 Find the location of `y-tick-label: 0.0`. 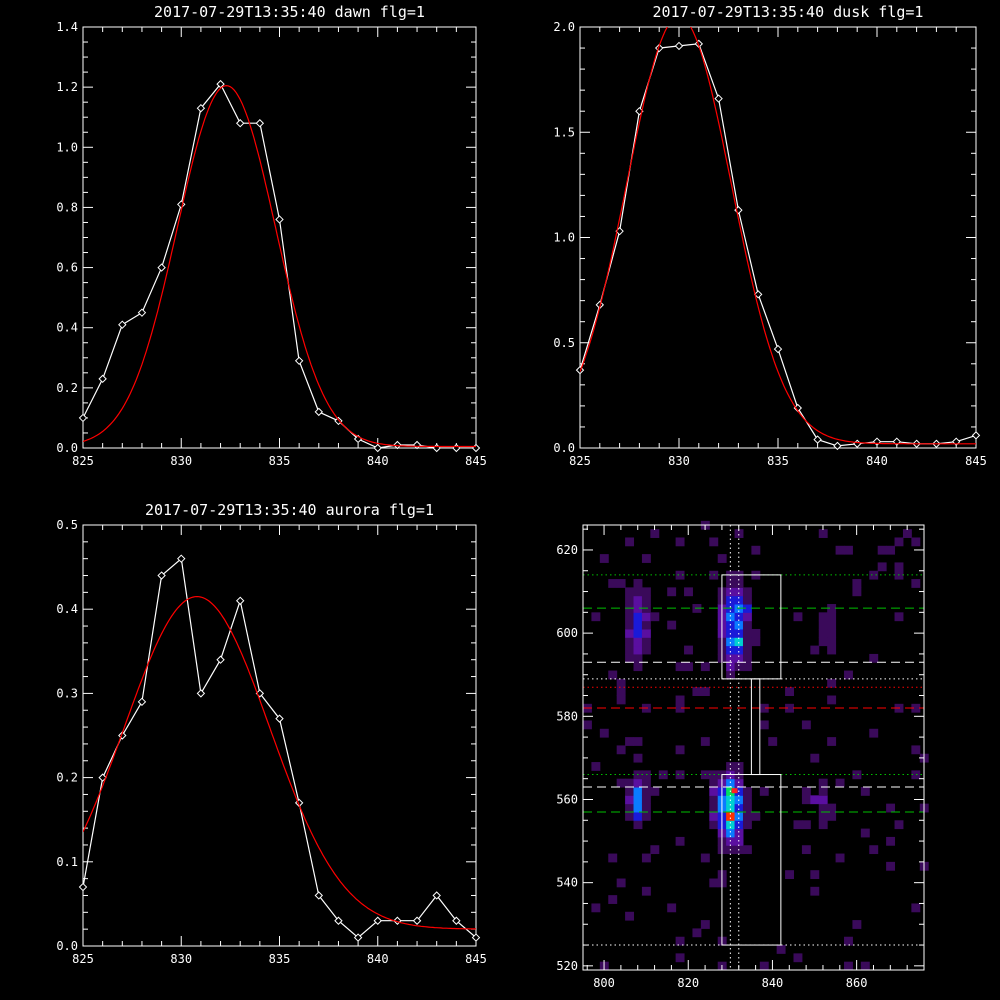

y-tick-label: 0.0 is located at coordinates (67, 448).